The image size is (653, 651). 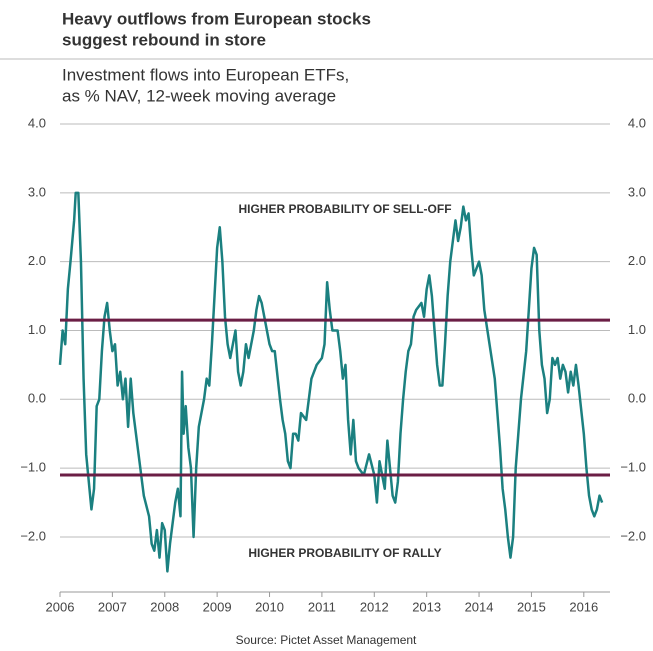 I want to click on y-tick-label: −1.0, so click(x=33, y=467).